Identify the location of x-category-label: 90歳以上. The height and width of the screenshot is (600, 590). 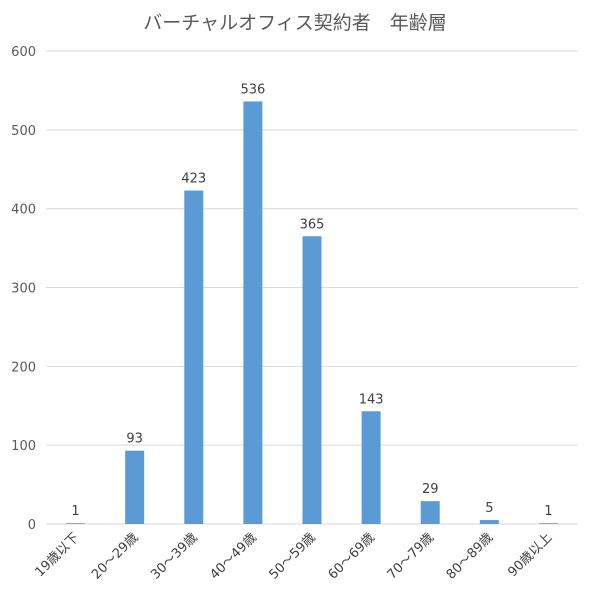
(530, 555).